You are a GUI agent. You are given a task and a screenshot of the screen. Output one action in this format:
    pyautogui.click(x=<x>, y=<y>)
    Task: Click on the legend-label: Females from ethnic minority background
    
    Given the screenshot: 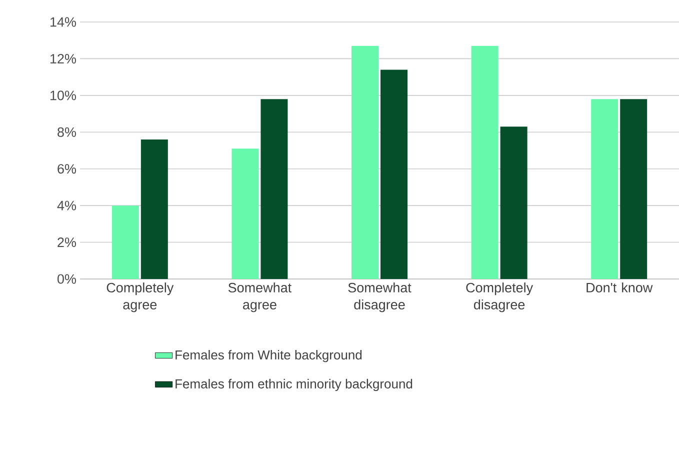 What is the action you would take?
    pyautogui.click(x=294, y=385)
    